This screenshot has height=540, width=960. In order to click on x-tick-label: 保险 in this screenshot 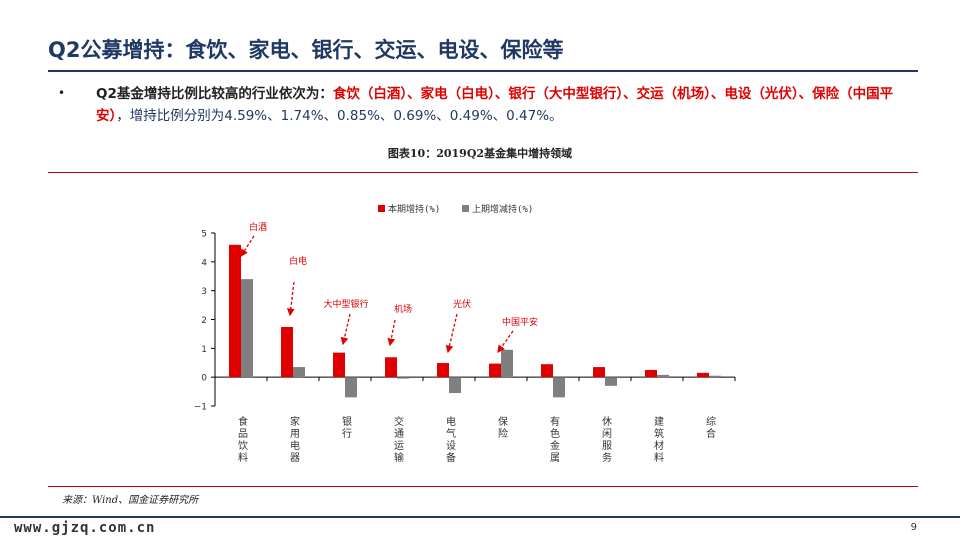, I will do `click(502, 427)`.